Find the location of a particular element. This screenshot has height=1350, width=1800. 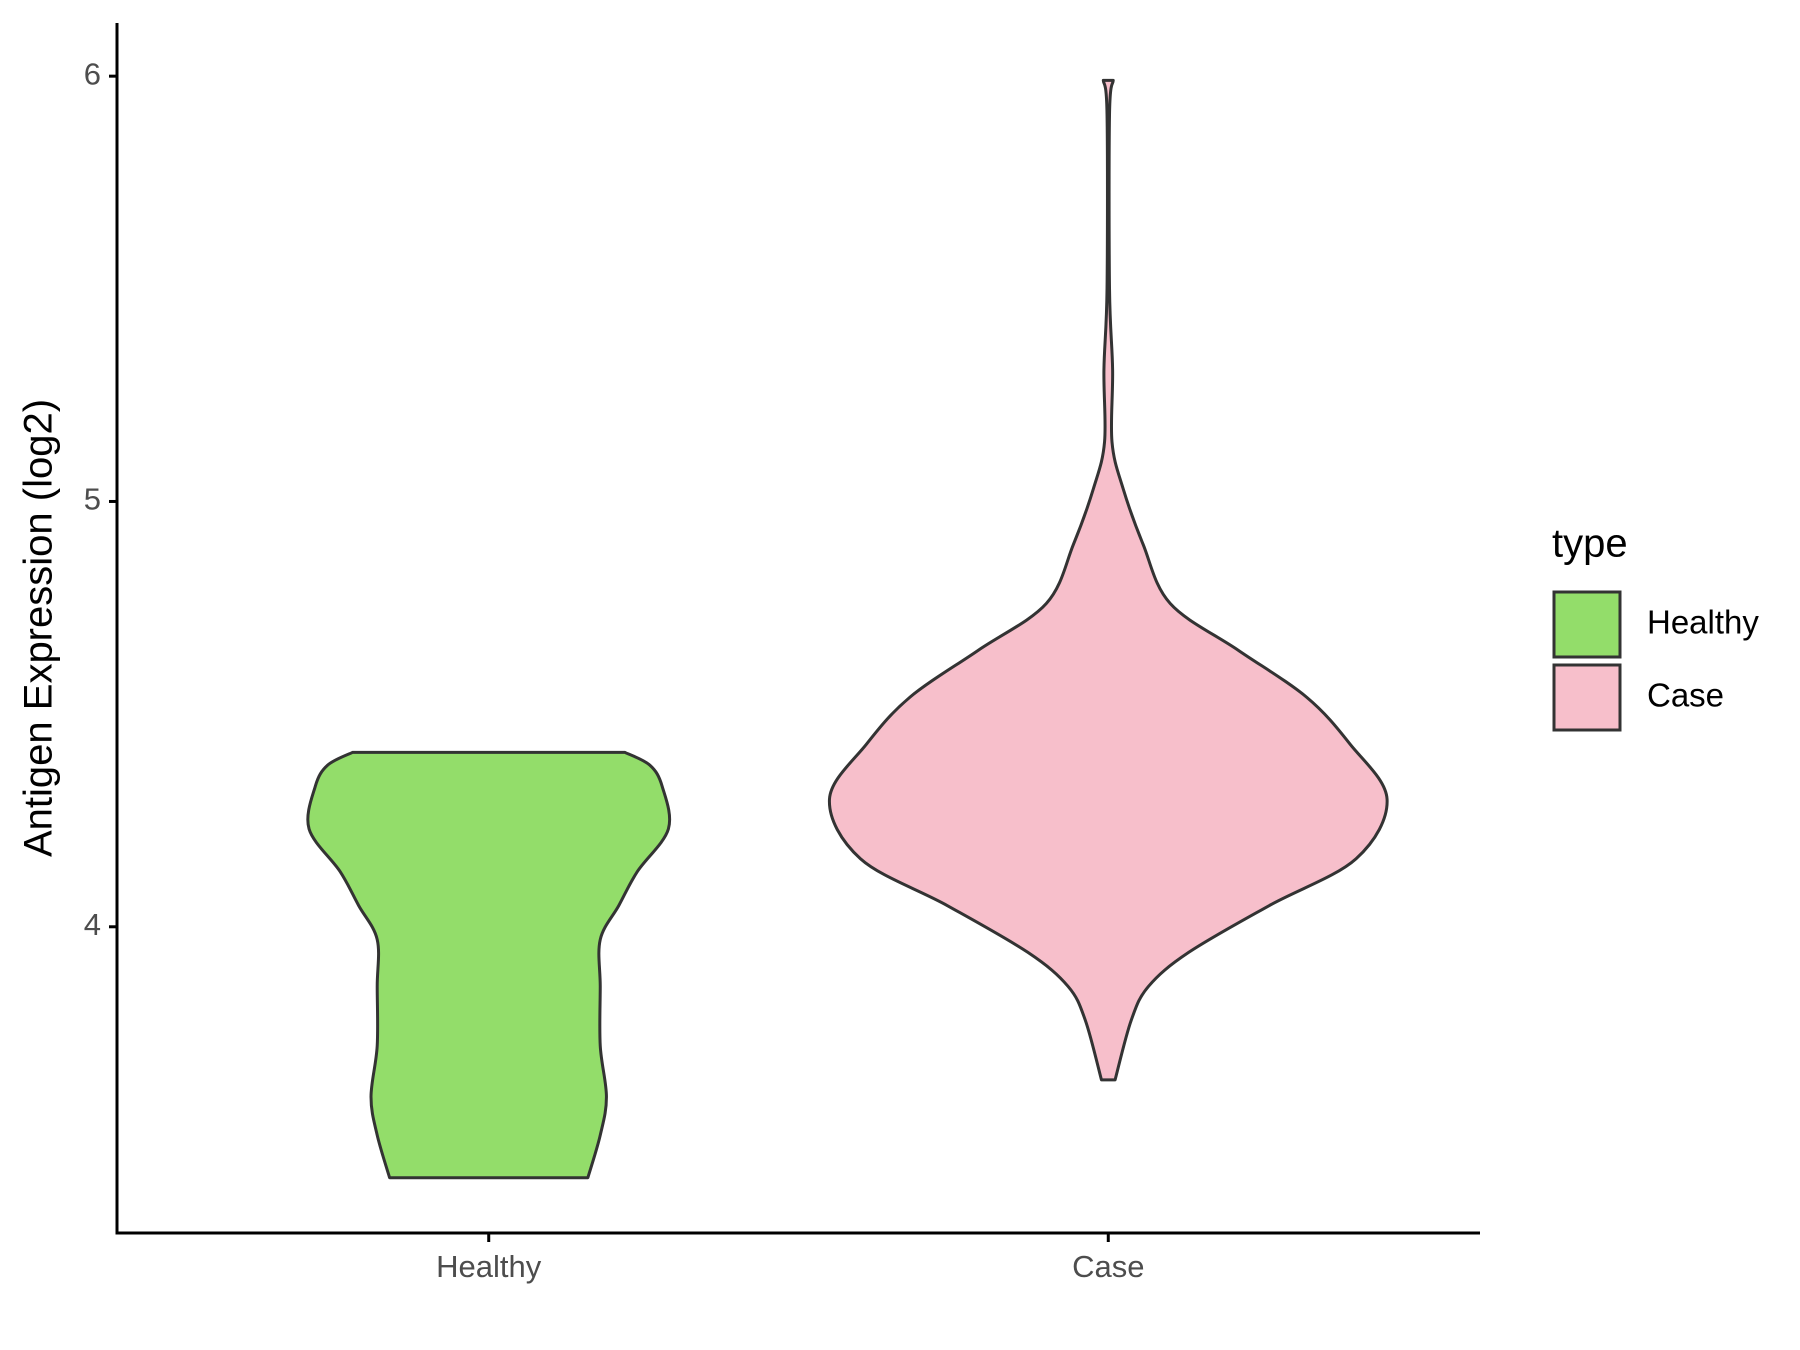

y-tick-label: 6 is located at coordinates (92, 73).